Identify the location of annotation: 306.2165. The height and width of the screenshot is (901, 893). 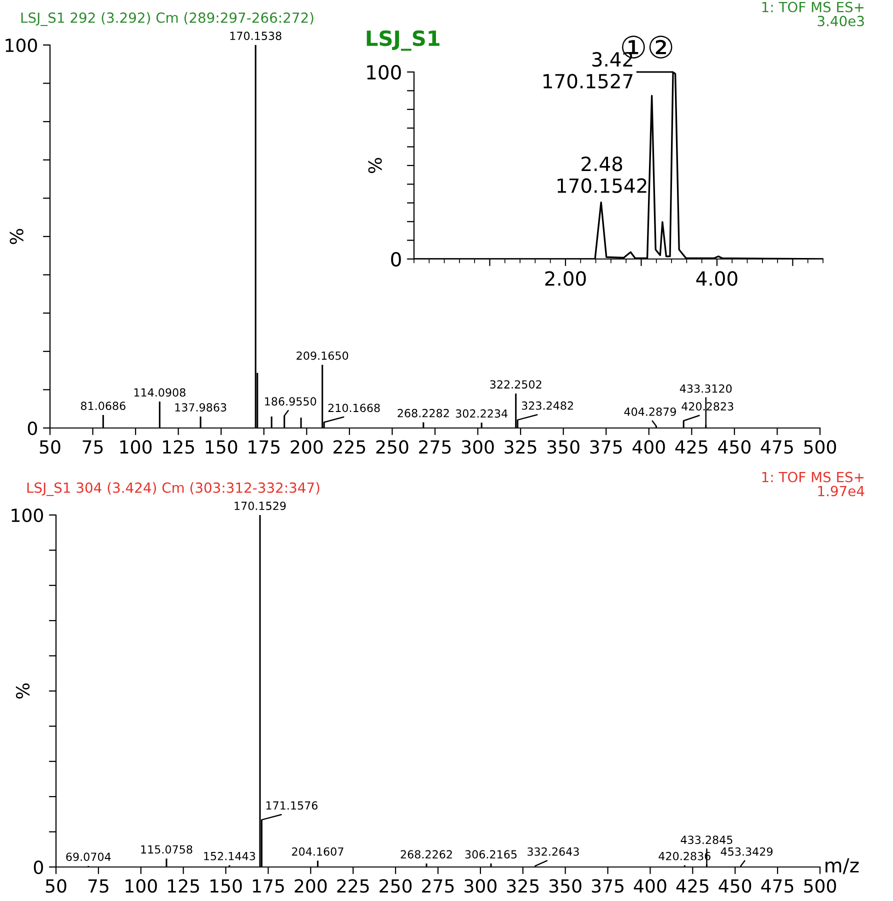
(491, 854).